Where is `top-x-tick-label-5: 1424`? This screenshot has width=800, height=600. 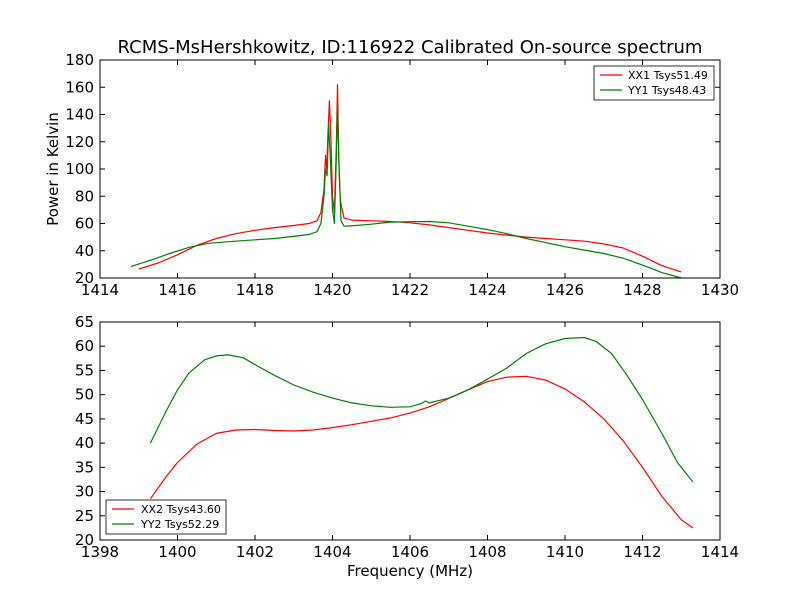 top-x-tick-label-5: 1424 is located at coordinates (487, 290).